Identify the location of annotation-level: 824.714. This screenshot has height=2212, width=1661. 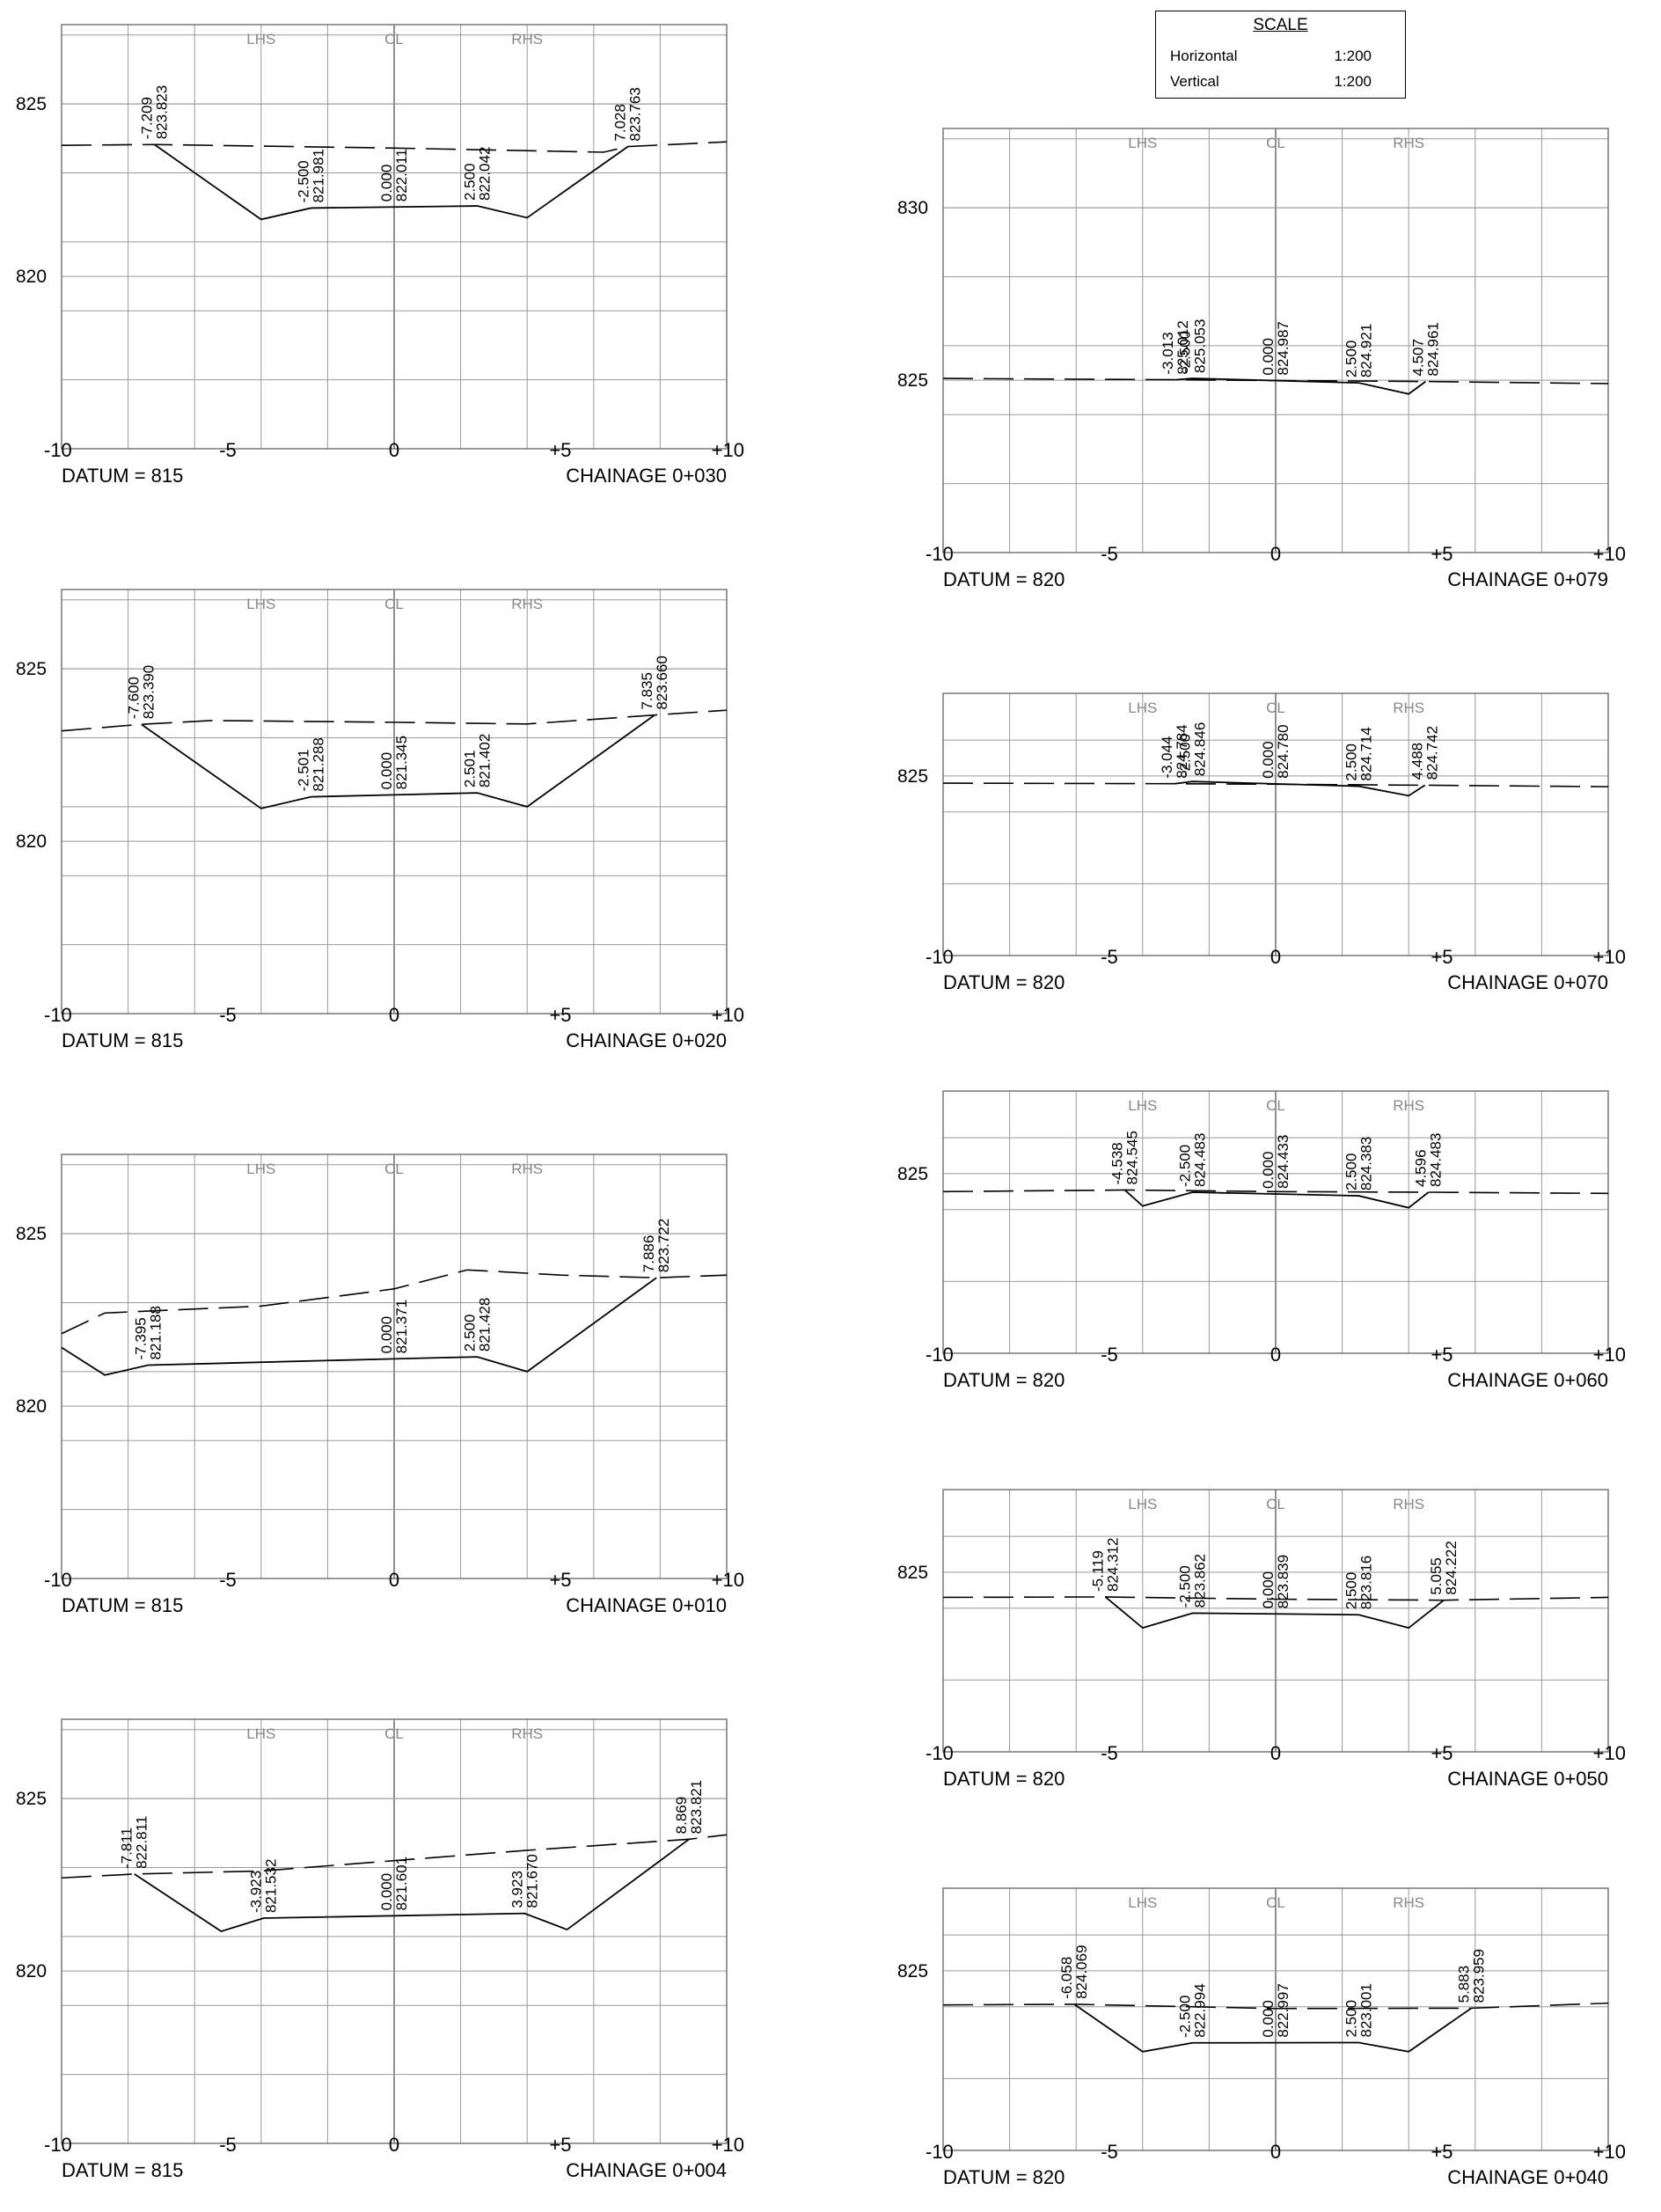
(1366, 753).